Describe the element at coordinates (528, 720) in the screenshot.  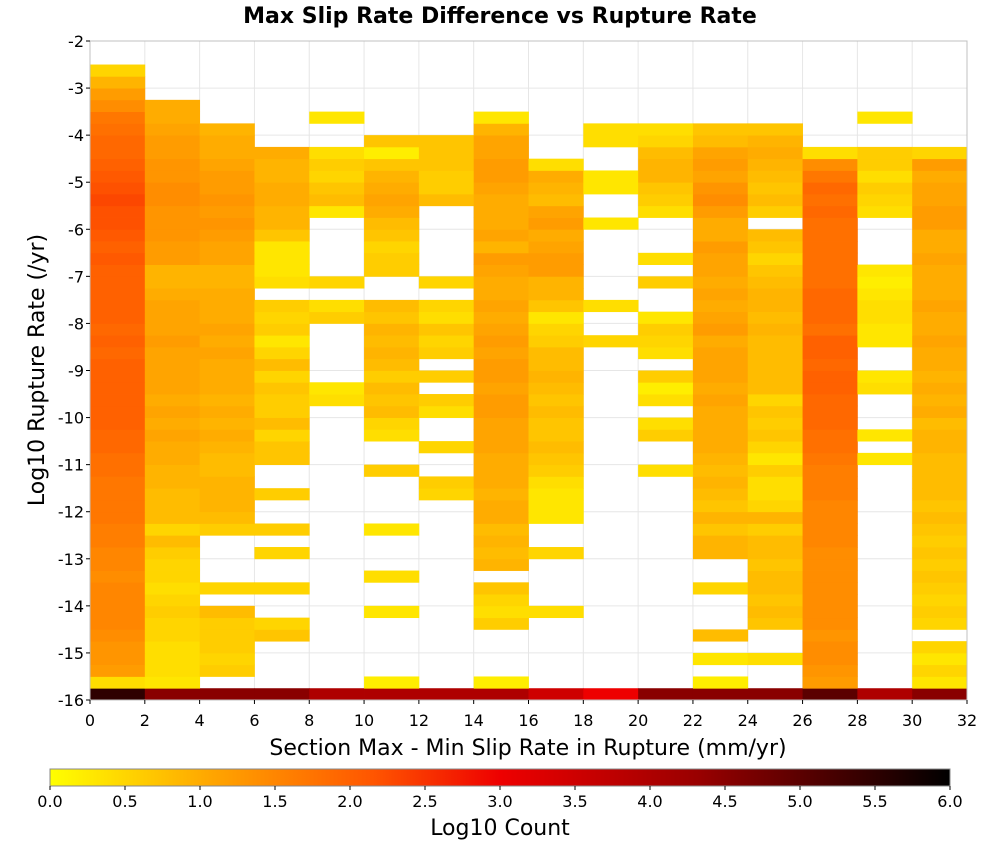
I see `x-tick-label: 16` at that location.